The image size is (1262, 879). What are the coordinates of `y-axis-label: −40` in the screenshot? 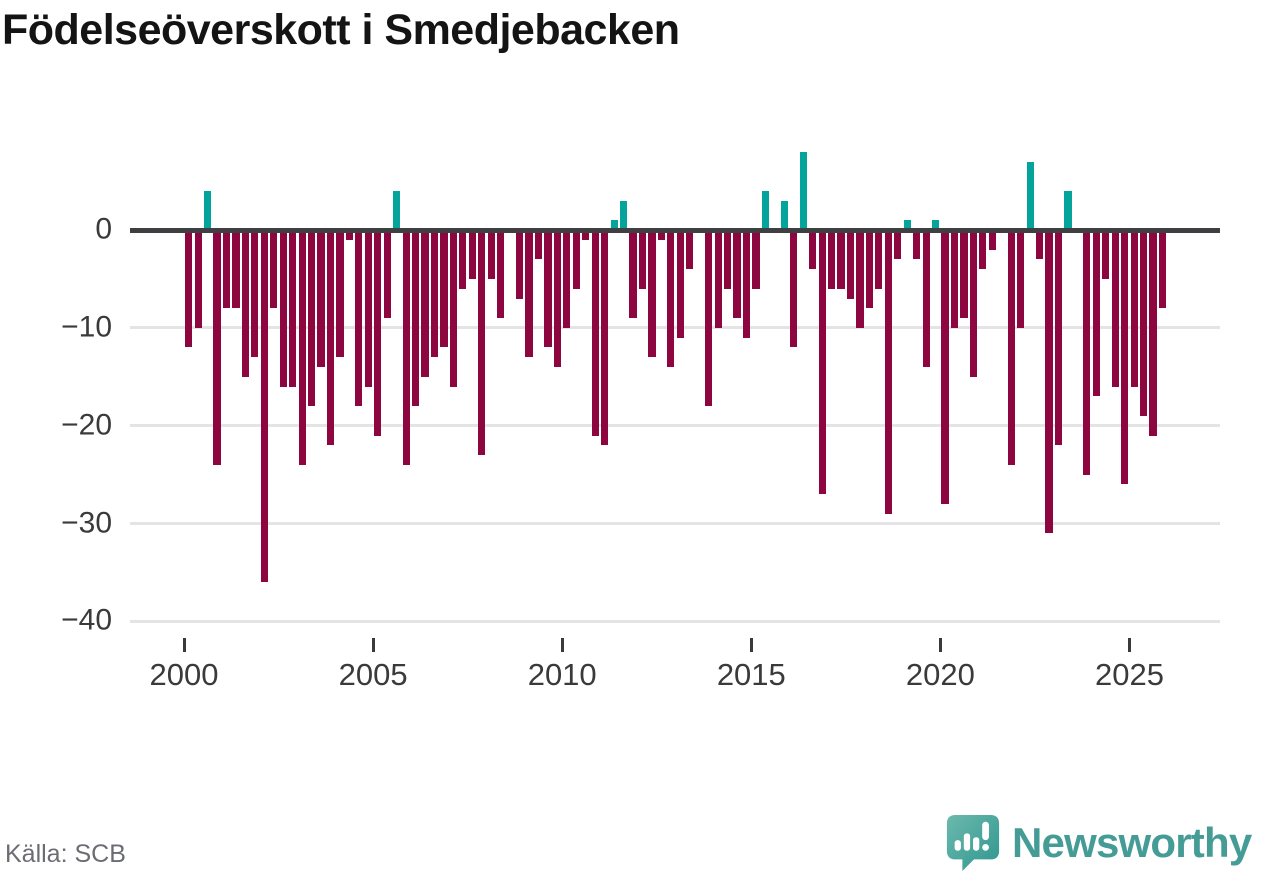 It's located at (86, 620).